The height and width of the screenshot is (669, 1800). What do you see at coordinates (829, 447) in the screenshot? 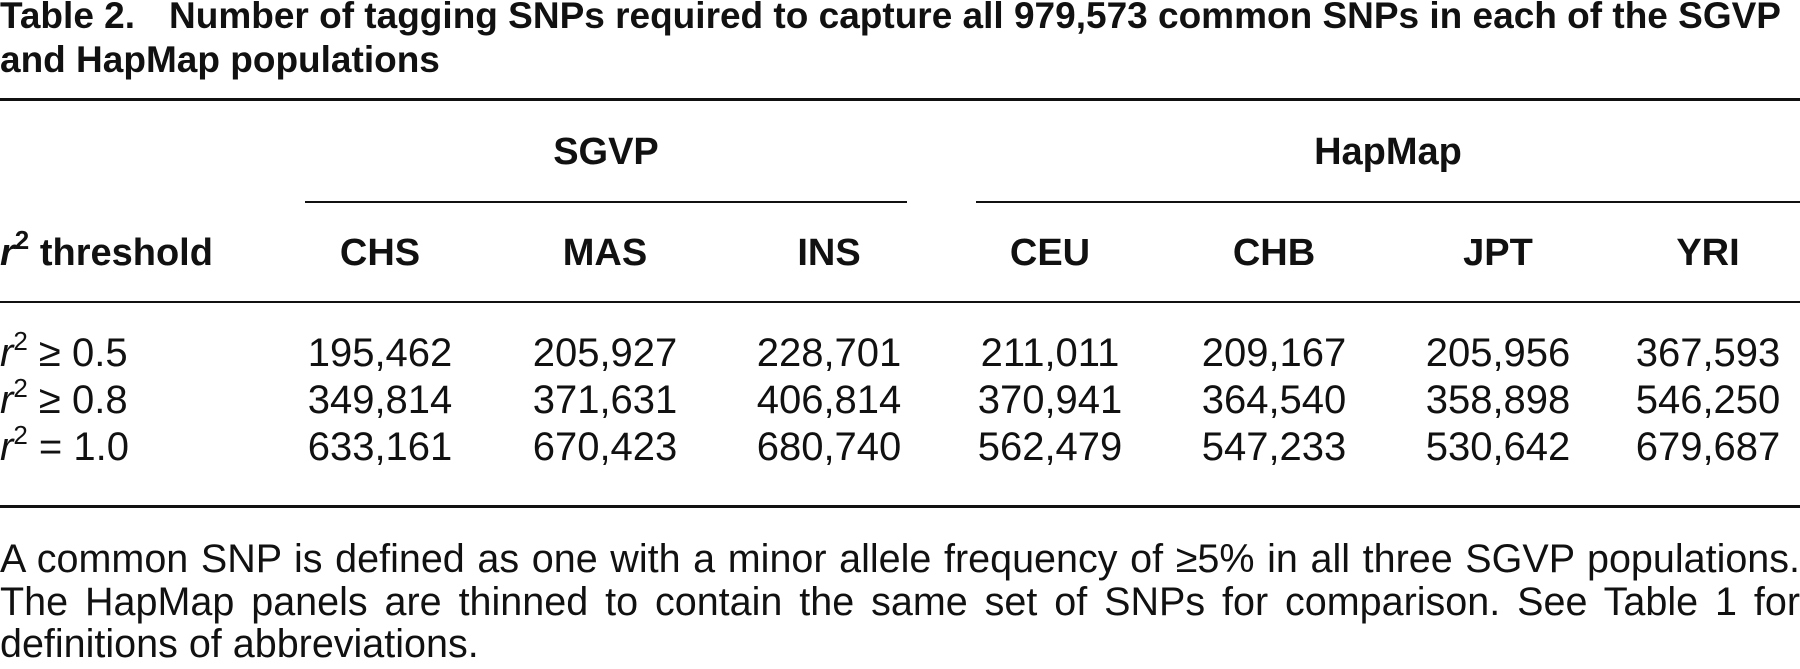
I see `table-cell: 680,740` at bounding box center [829, 447].